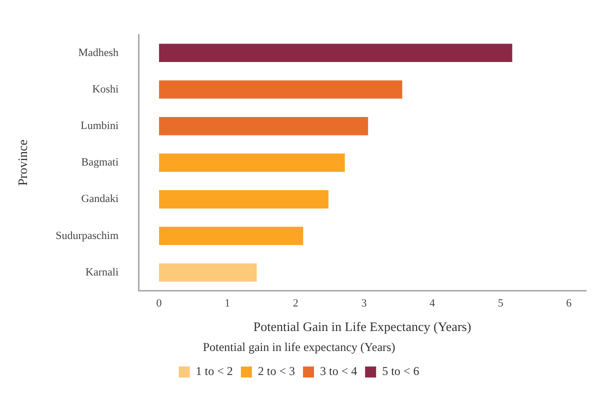 The image size is (596, 400). What do you see at coordinates (100, 162) in the screenshot?
I see `y-tick-label: Bagmati` at bounding box center [100, 162].